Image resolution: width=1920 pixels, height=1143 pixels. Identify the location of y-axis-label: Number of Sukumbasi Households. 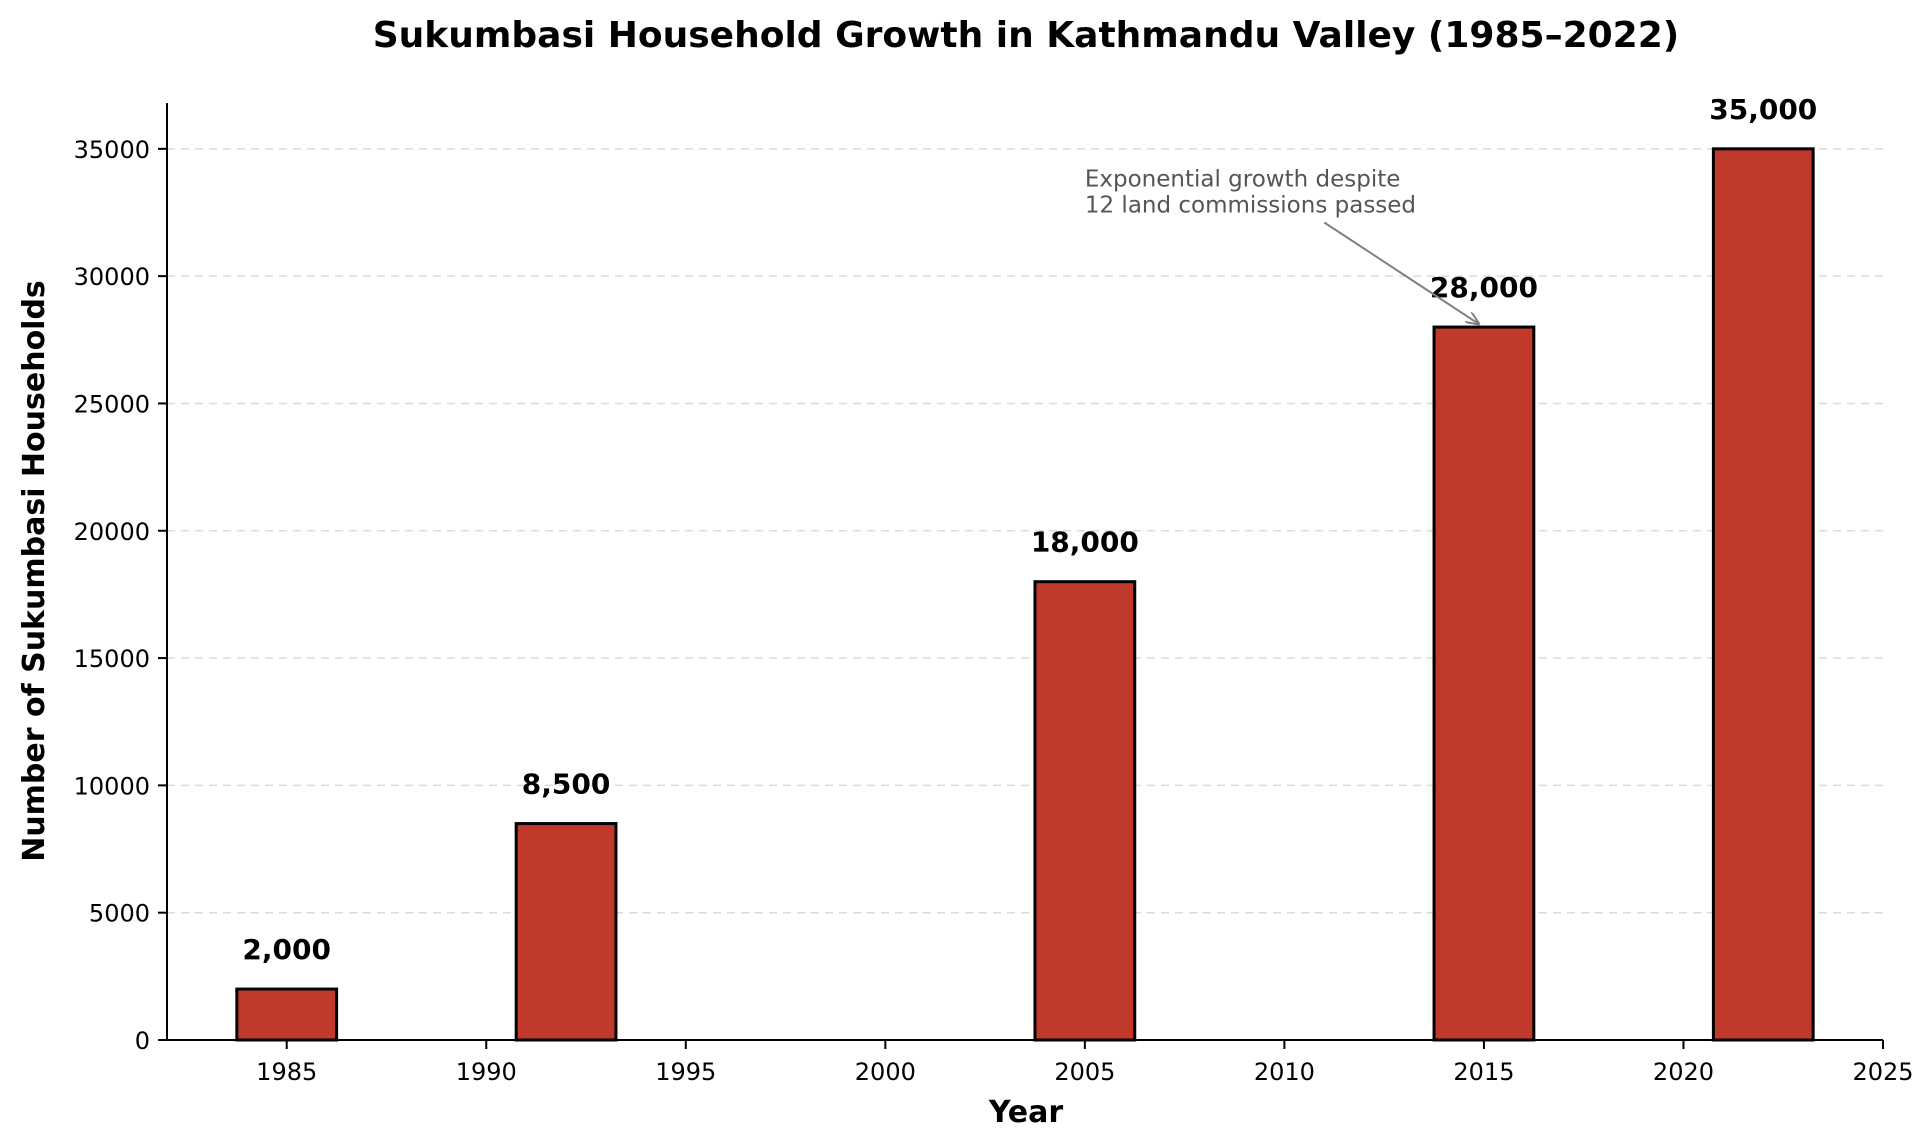
(34, 571).